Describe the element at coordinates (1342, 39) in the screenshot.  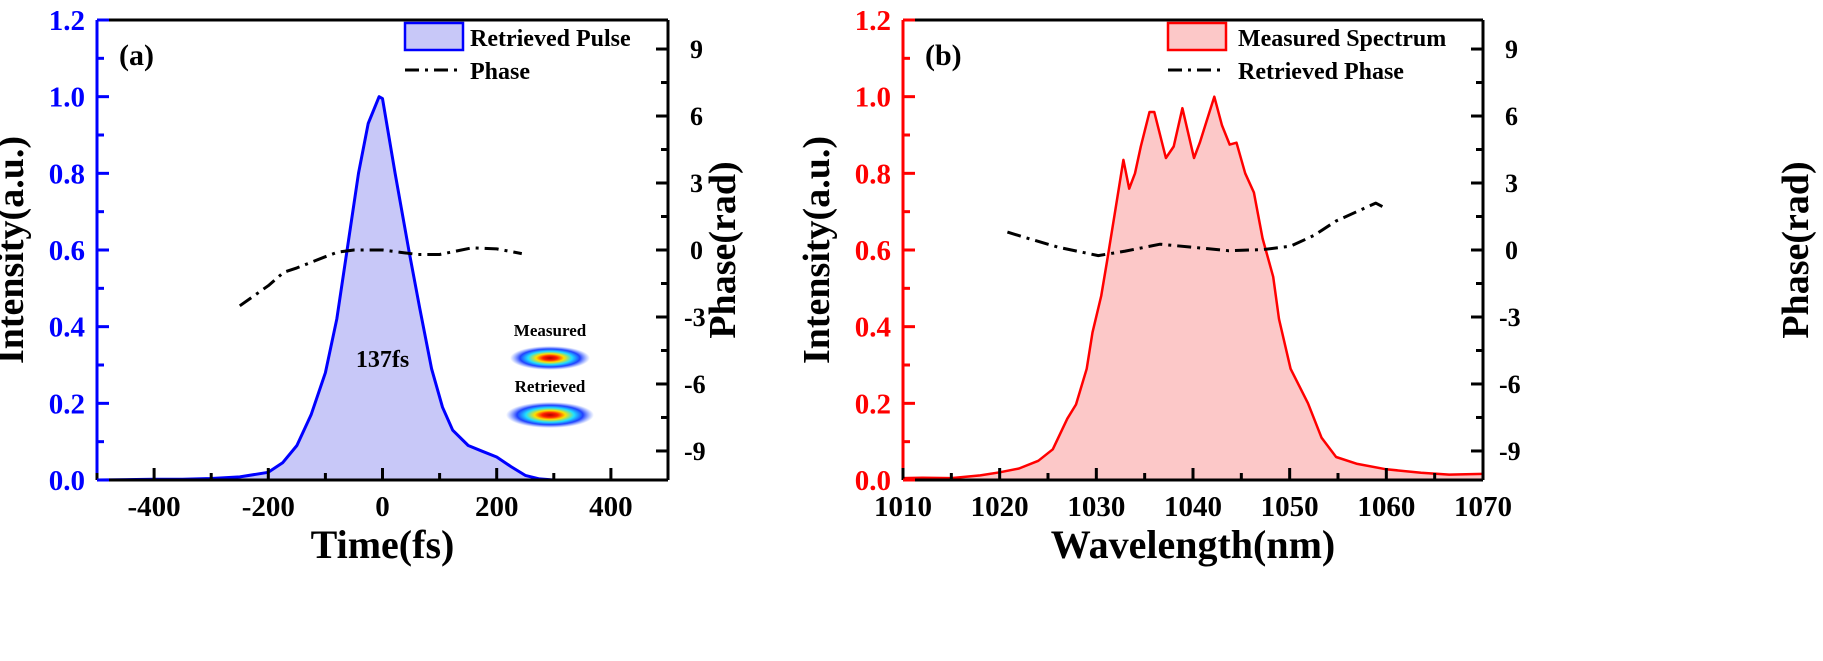
I see `legend-label: Measured Spectrum` at that location.